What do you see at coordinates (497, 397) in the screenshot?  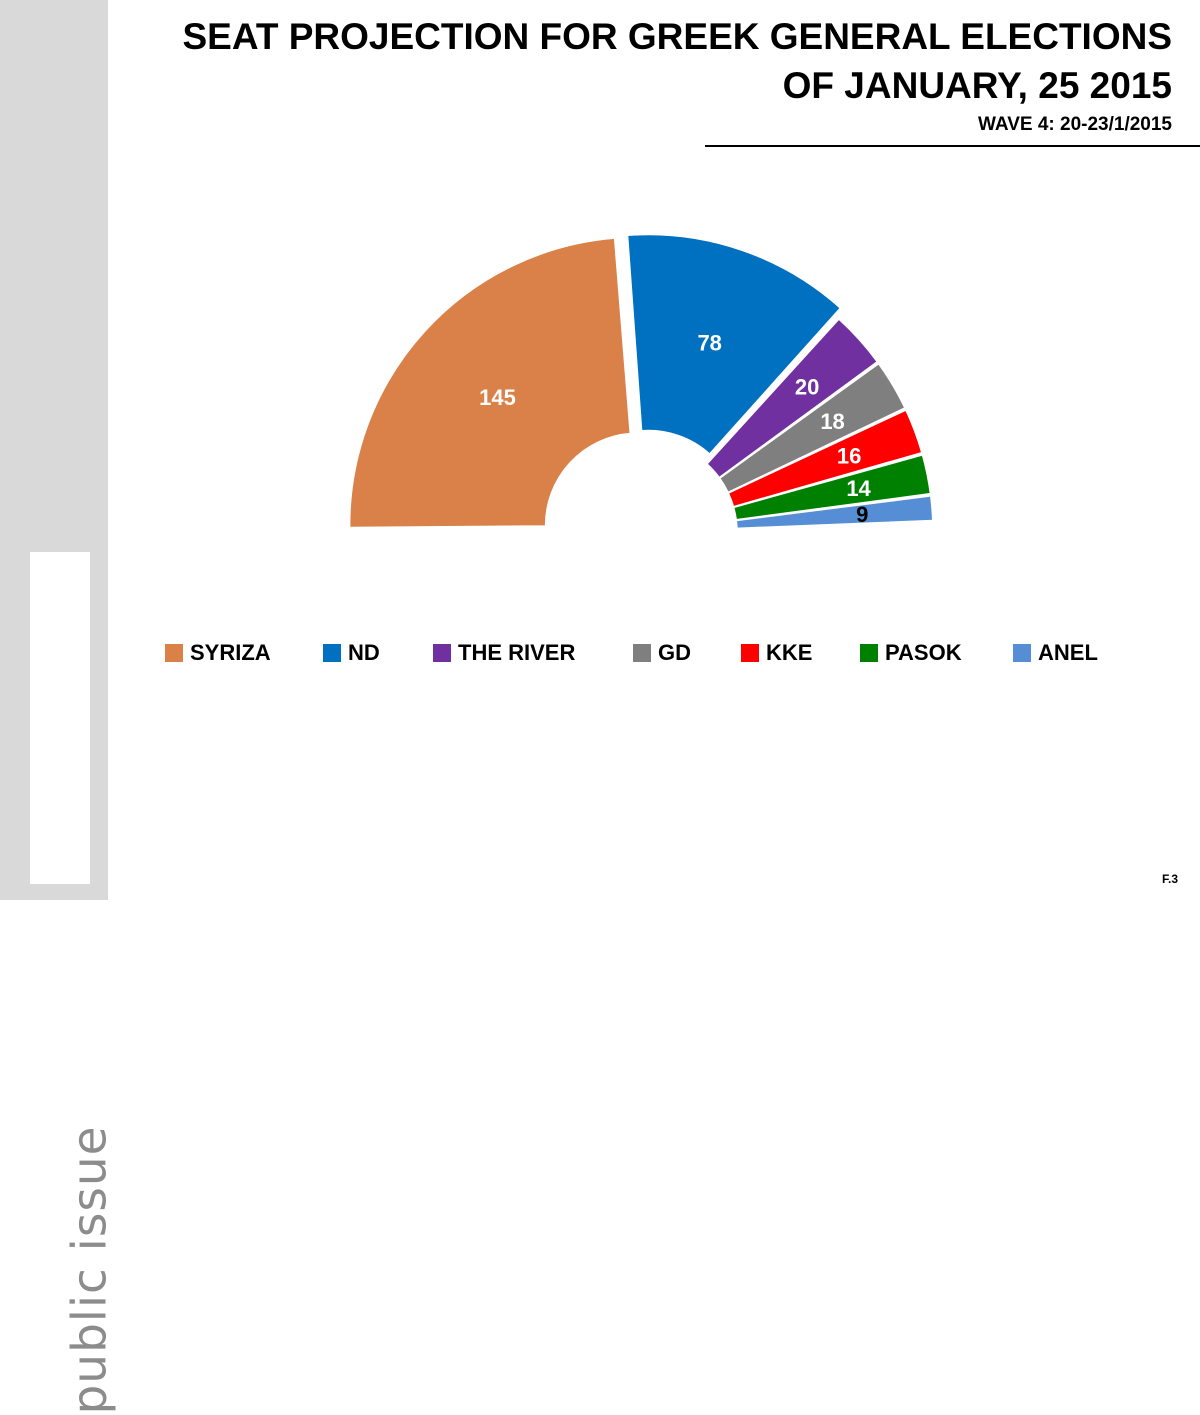 I see `data-label-syriza: 145` at bounding box center [497, 397].